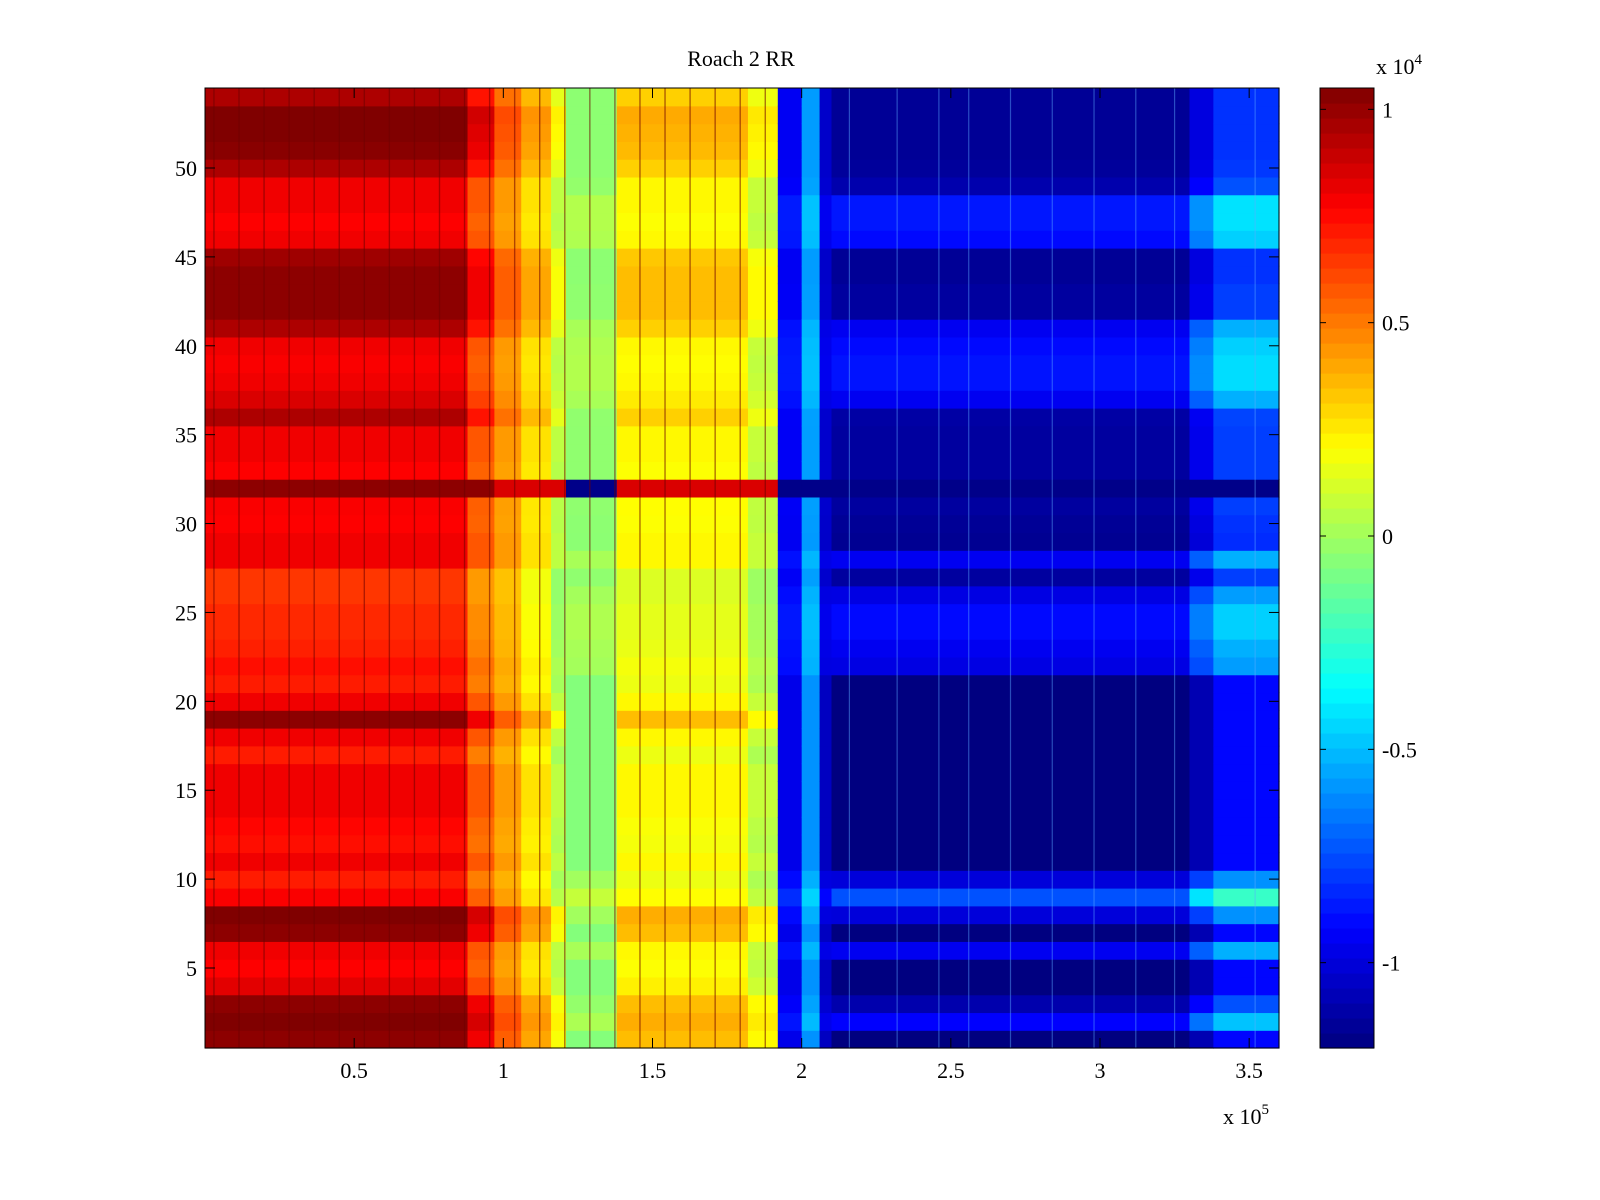 This screenshot has height=1200, width=1600. What do you see at coordinates (186, 257) in the screenshot?
I see `y-tick-label: 45` at bounding box center [186, 257].